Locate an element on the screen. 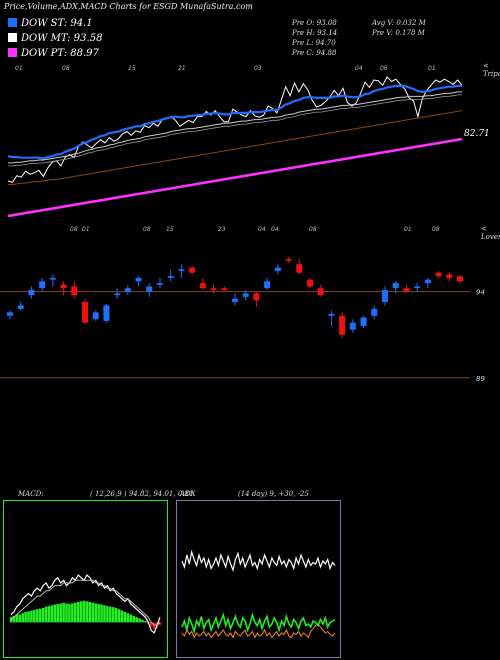 The image size is (500, 660). date-label-top: 03 is located at coordinates (258, 68).